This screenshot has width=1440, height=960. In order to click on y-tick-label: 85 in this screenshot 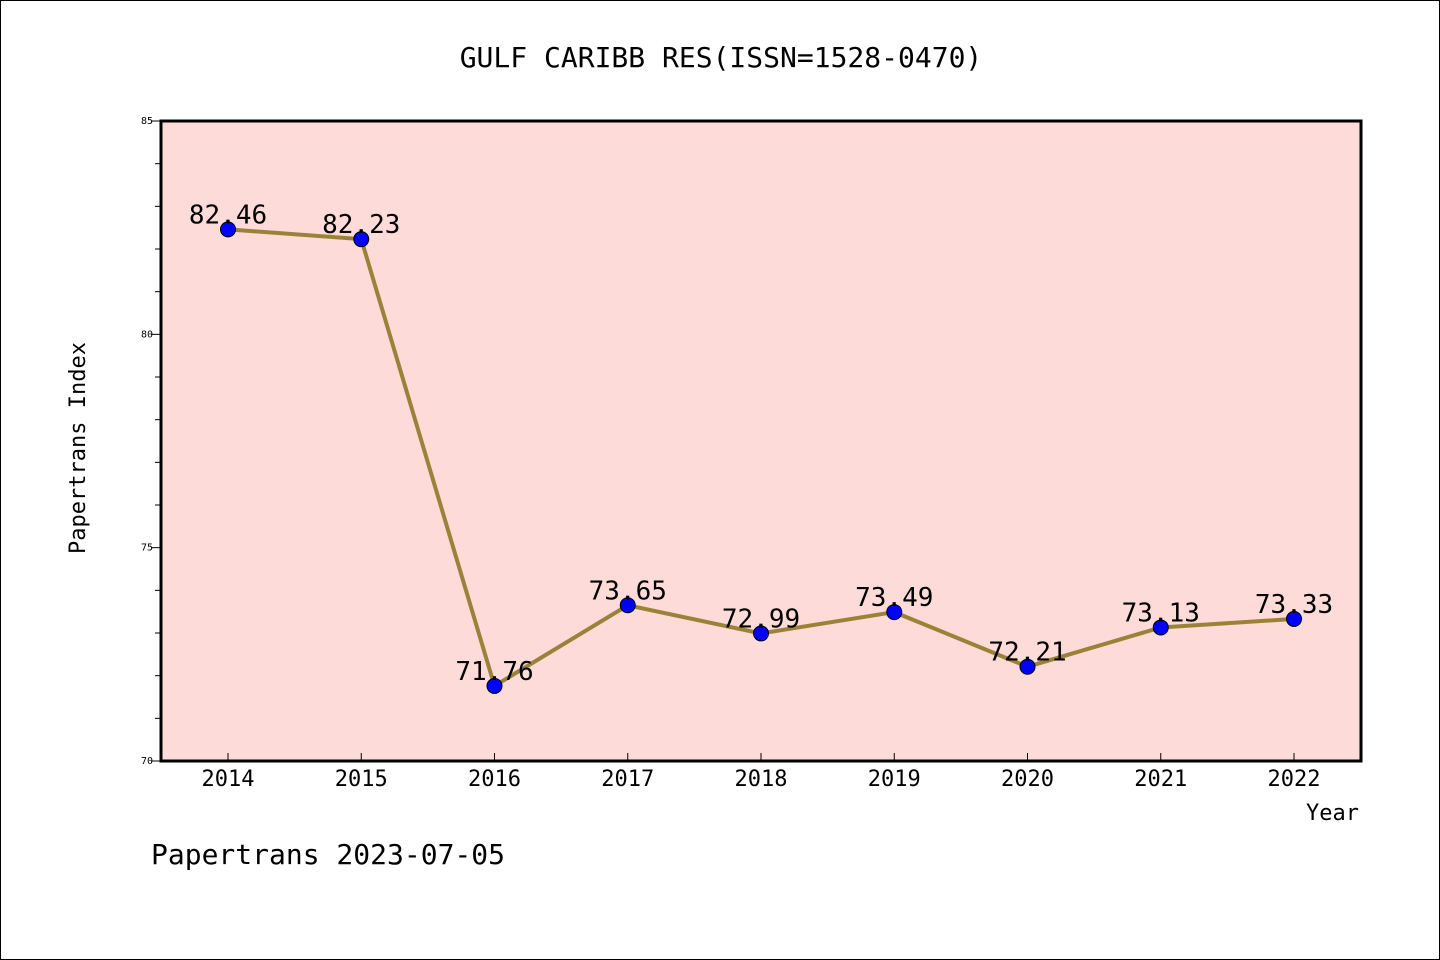, I will do `click(147, 121)`.